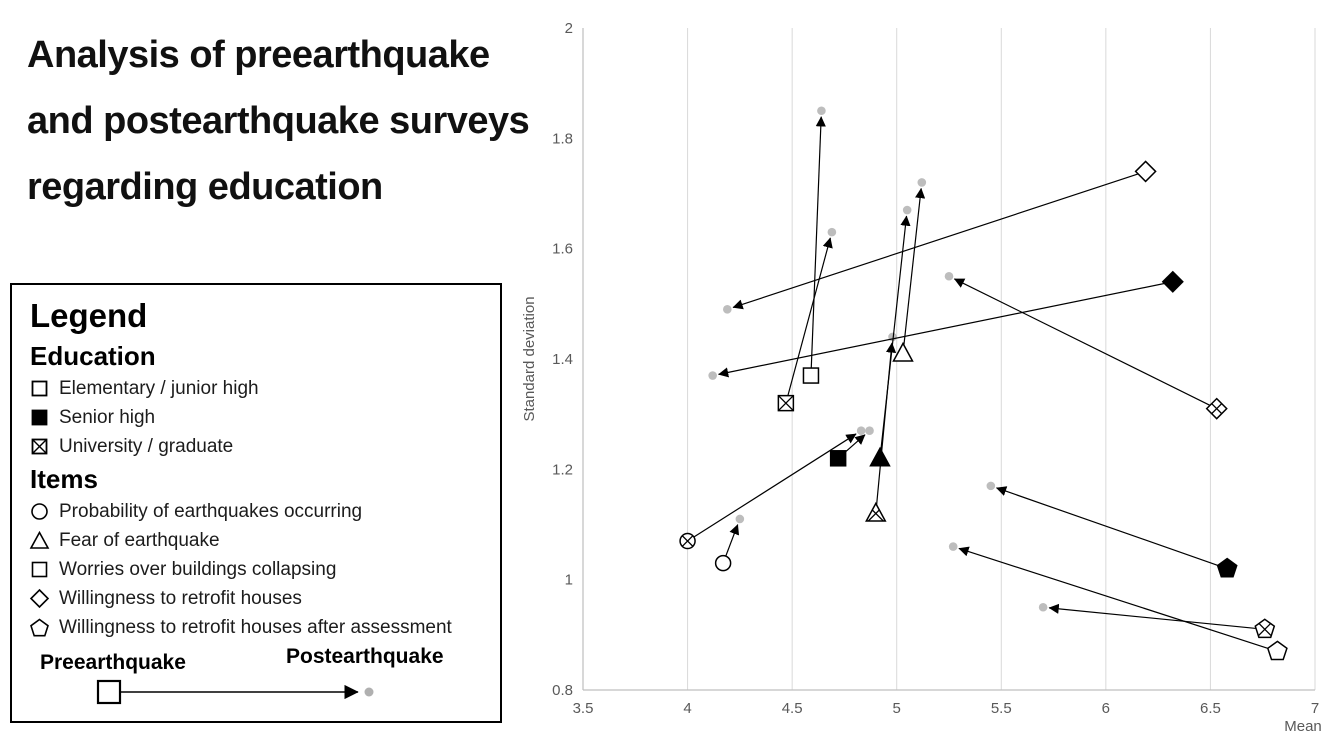 This screenshot has width=1323, height=736. Describe the element at coordinates (953, 546) in the screenshot. I see `post-dot-willingness-to-retrofit-after-assessment-elementary` at that location.